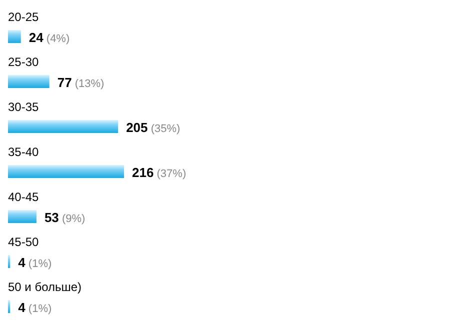 The image size is (450, 331). Describe the element at coordinates (45, 287) in the screenshot. I see `y-tick-label: 50 и больше)` at that location.